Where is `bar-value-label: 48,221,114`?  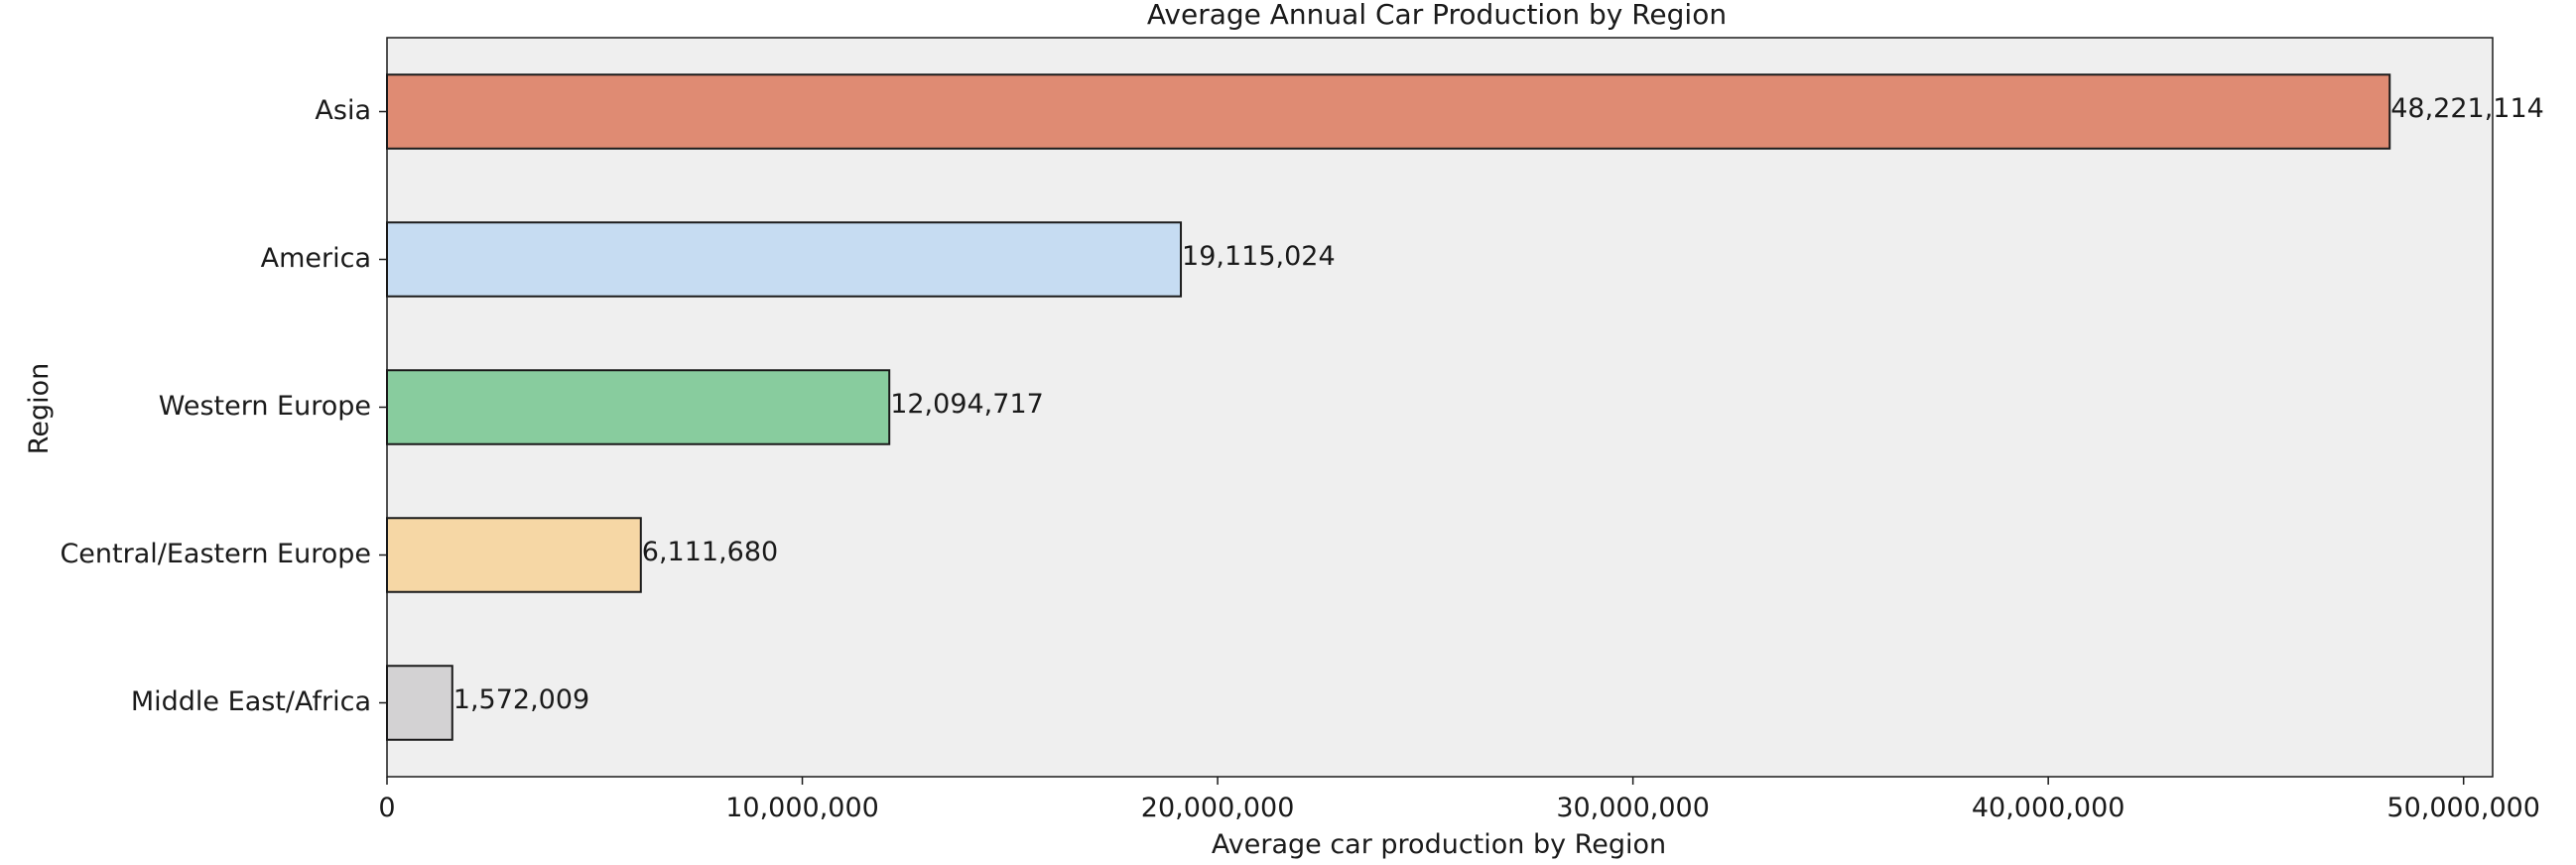 bar-value-label: 48,221,114 is located at coordinates (2467, 108).